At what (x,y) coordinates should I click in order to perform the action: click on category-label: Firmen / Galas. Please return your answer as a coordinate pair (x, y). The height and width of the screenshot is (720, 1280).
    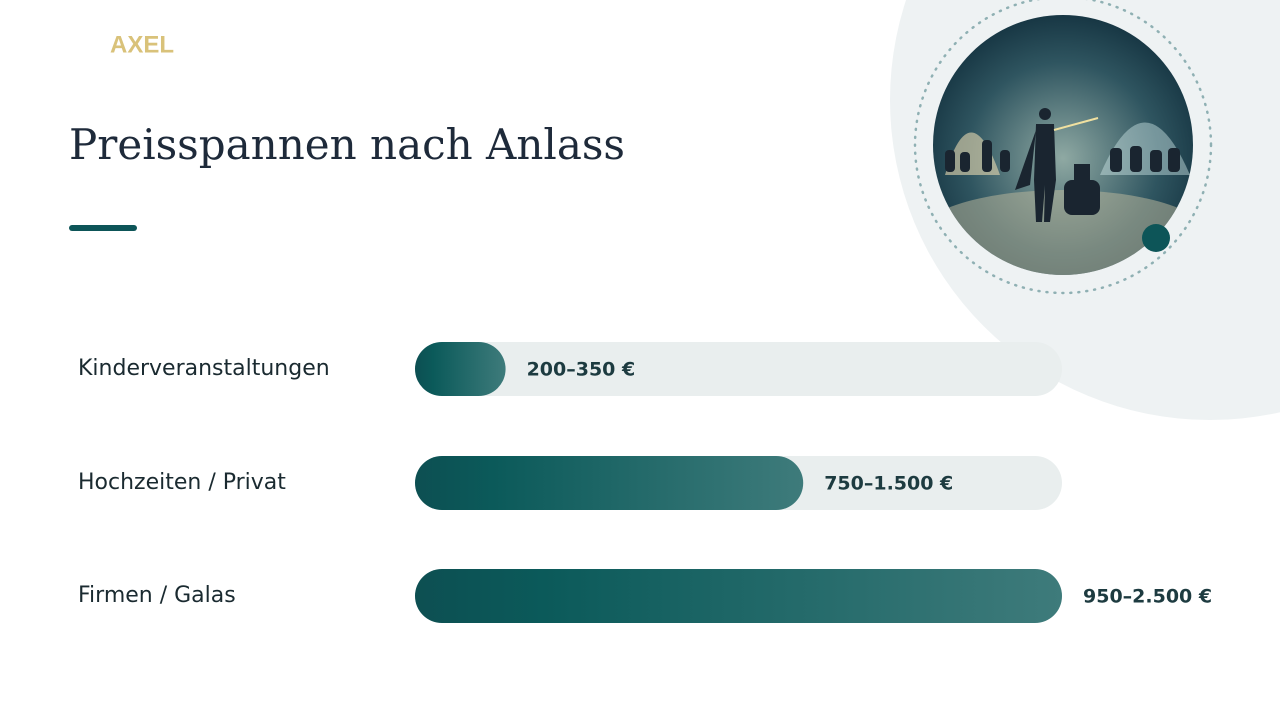
    Looking at the image, I should click on (157, 595).